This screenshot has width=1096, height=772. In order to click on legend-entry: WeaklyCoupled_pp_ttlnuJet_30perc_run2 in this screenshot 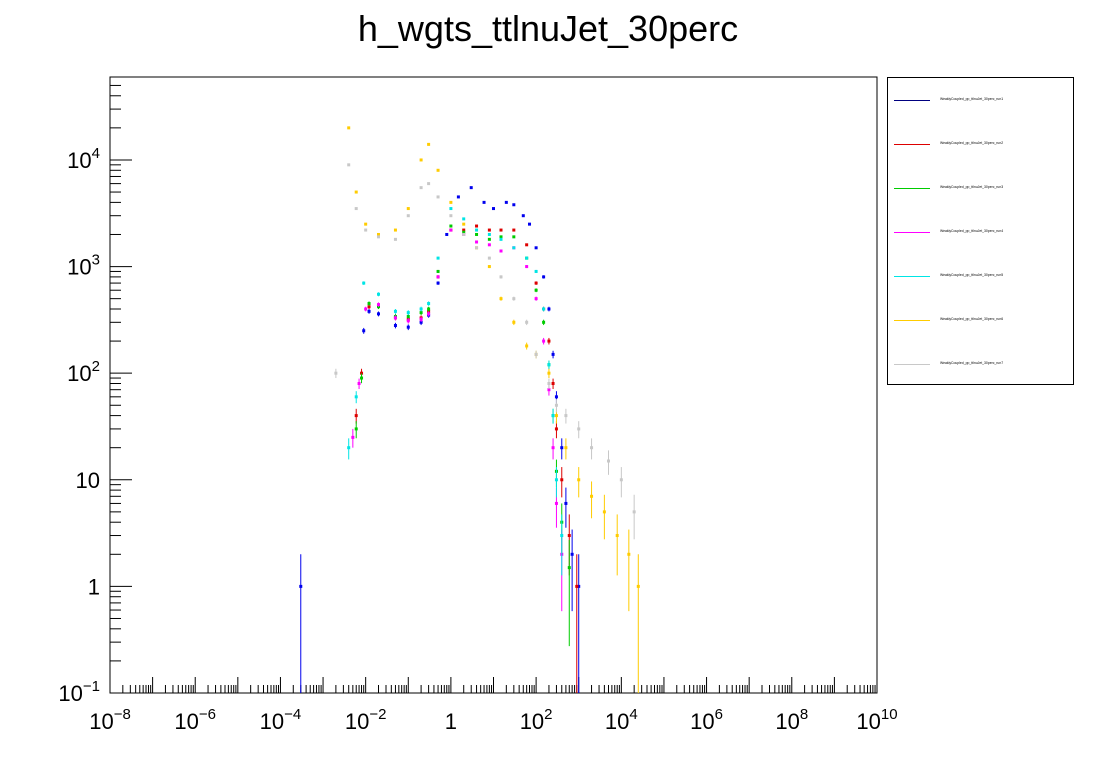, I will do `click(983, 145)`.